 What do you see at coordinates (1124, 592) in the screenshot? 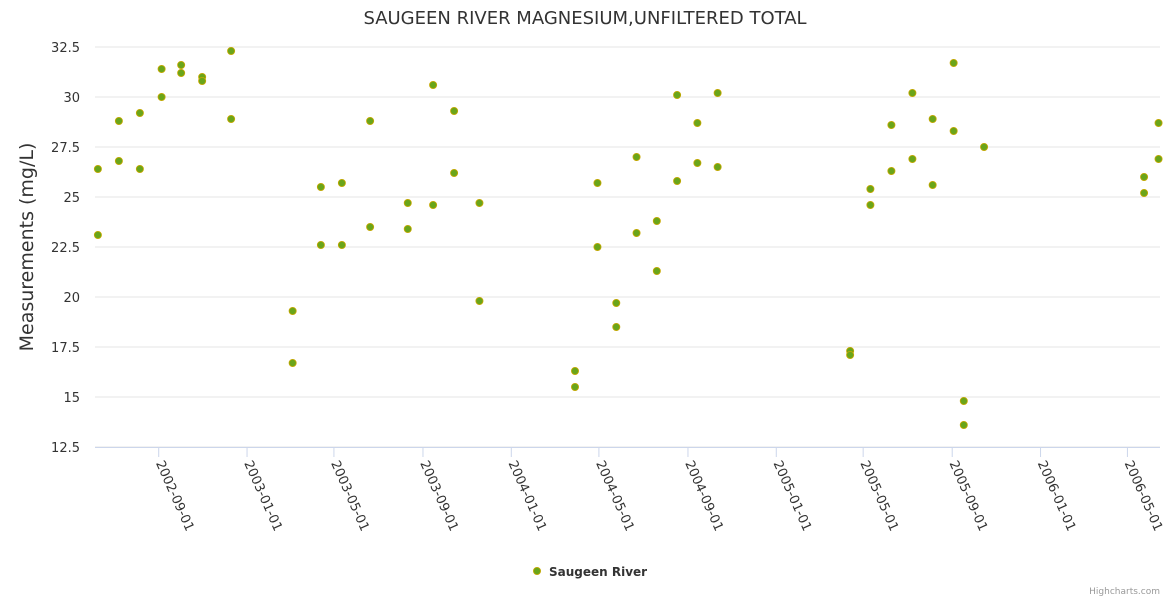
I see `credits-link: Highcharts.com` at bounding box center [1124, 592].